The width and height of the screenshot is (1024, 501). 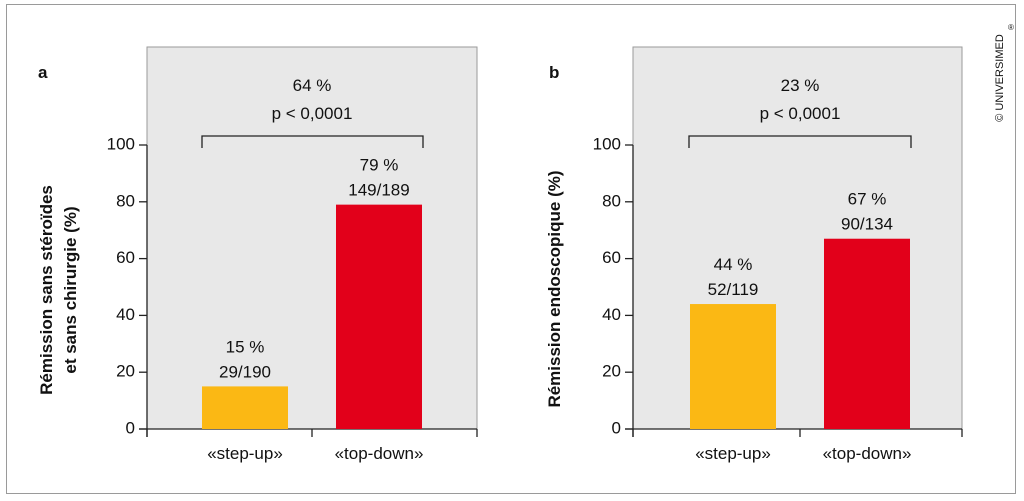 What do you see at coordinates (245, 346) in the screenshot?
I see `panel-a-bar-0-pct-label: 15 %` at bounding box center [245, 346].